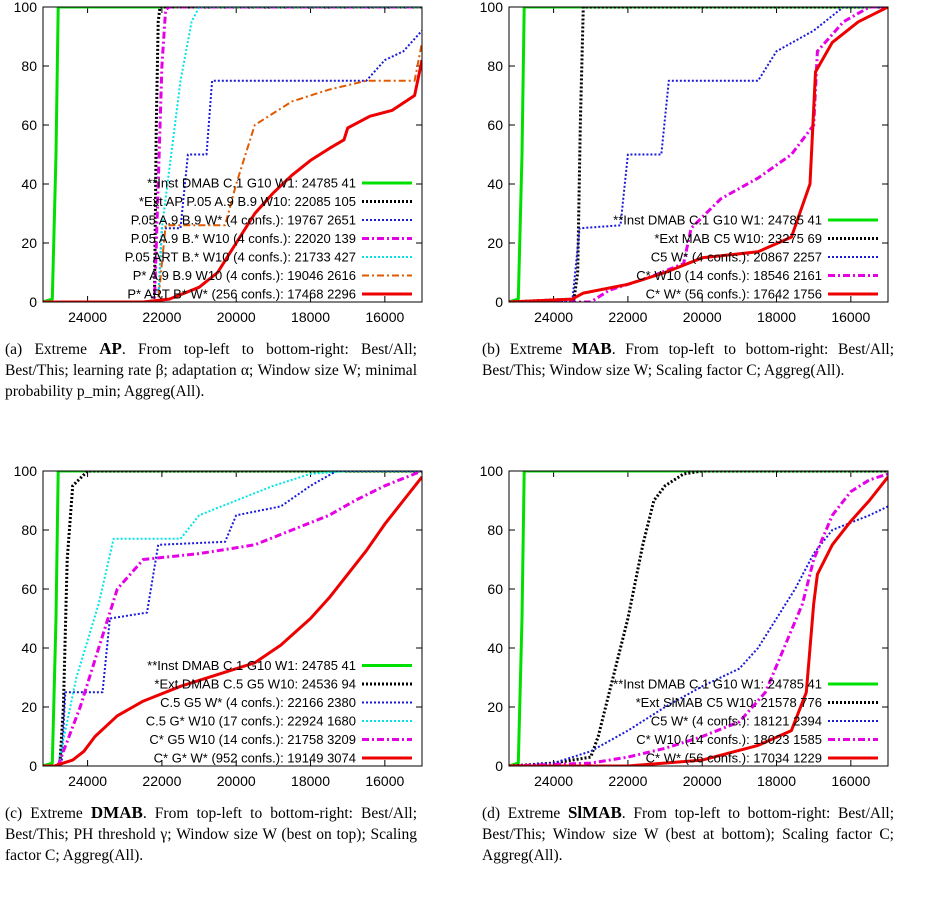 Image resolution: width=931 pixels, height=911 pixels. I want to click on legend-label: C5 W* (4 confs.): 18121 2394, so click(736, 721).